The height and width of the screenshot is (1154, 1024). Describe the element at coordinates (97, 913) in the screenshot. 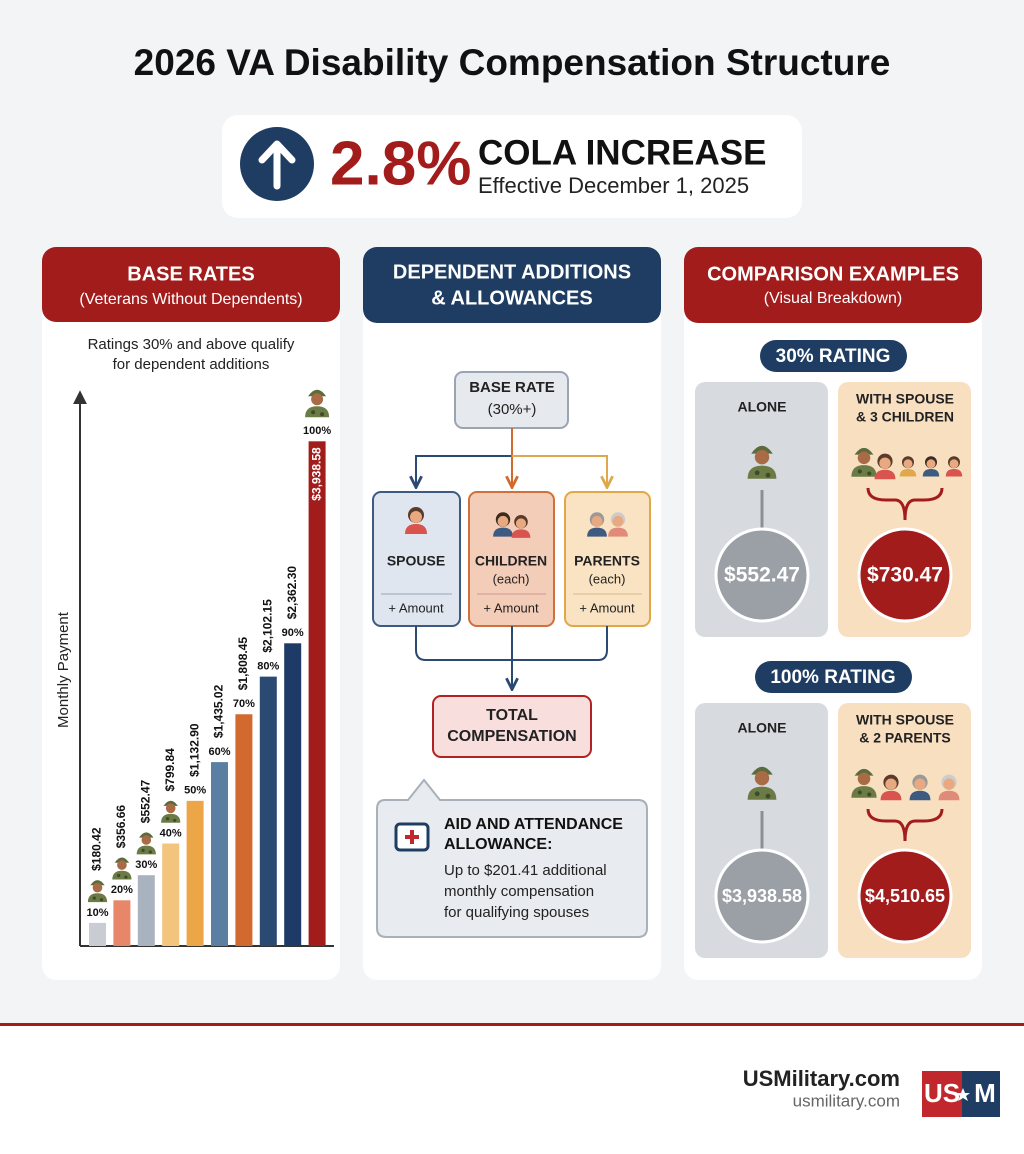

I see `x-tick-label: 10%` at that location.